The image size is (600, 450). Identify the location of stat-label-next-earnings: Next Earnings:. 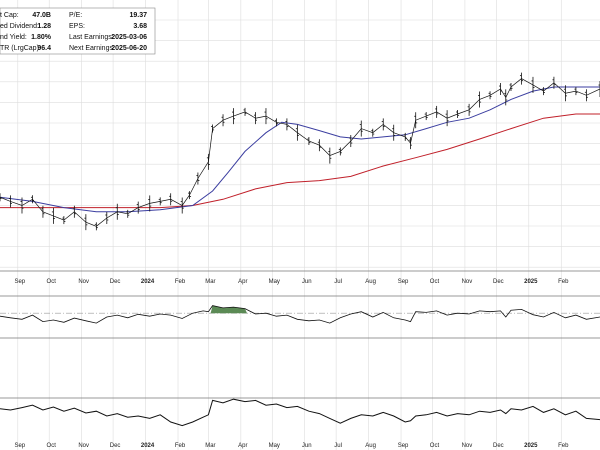
(92, 48).